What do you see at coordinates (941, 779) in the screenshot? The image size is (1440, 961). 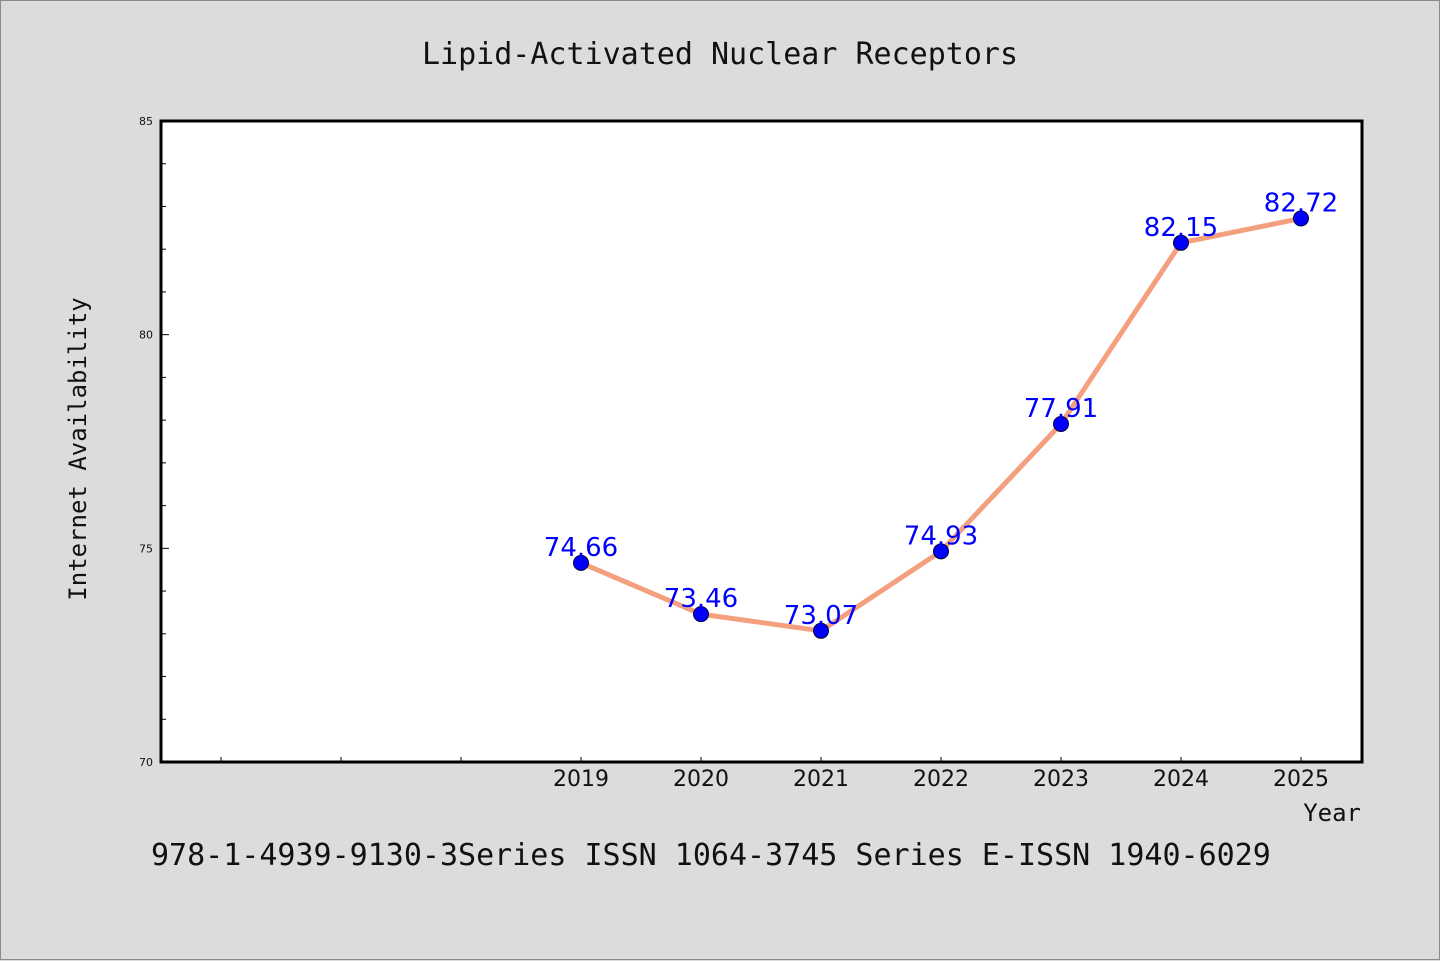 I see `x-tick-label: 2022` at bounding box center [941, 779].